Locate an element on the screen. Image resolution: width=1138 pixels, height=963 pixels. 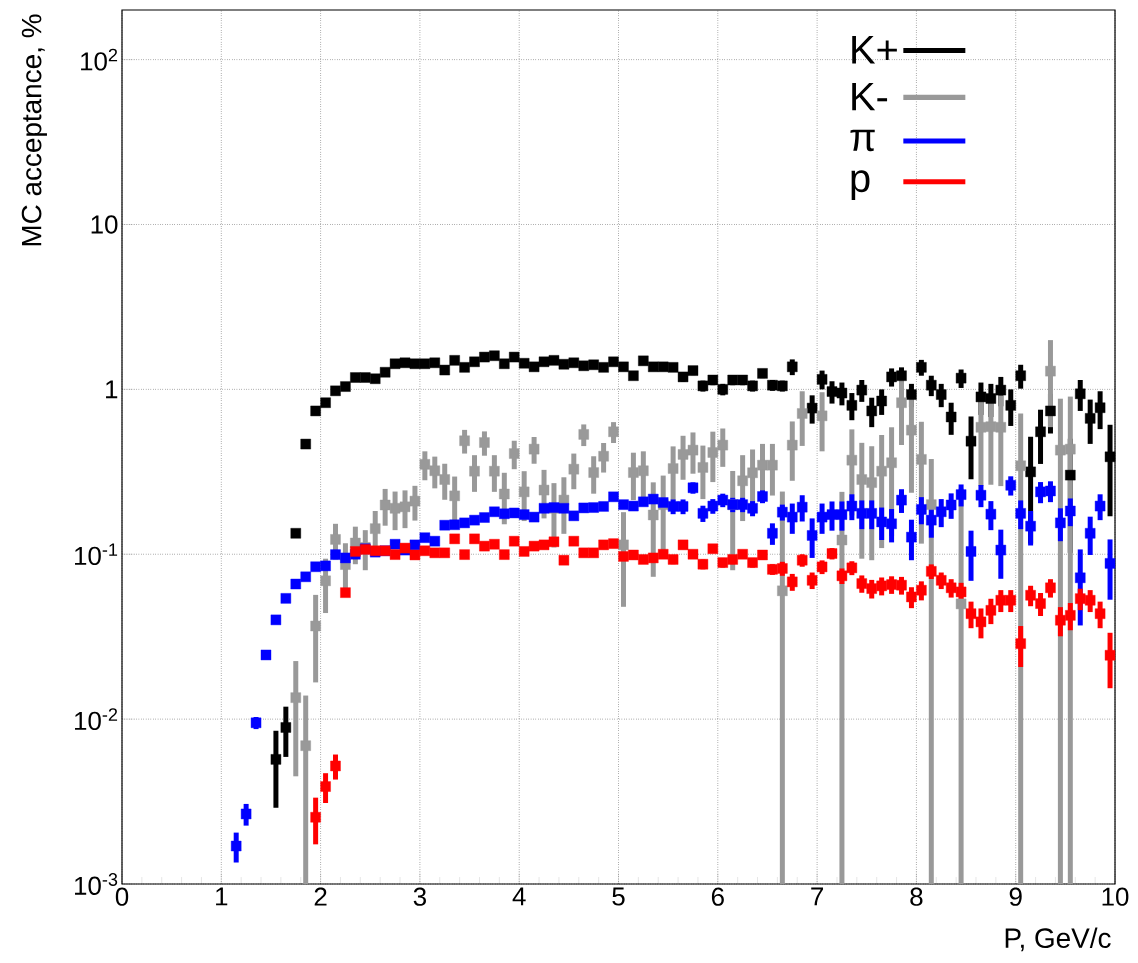
x-tick-label: 5 is located at coordinates (618, 896).